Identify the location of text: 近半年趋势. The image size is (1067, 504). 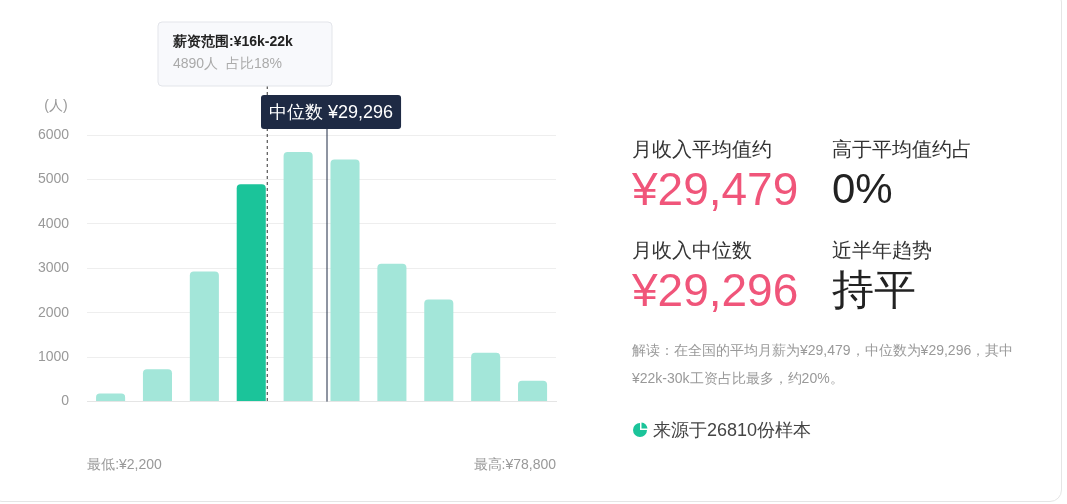
(882, 250).